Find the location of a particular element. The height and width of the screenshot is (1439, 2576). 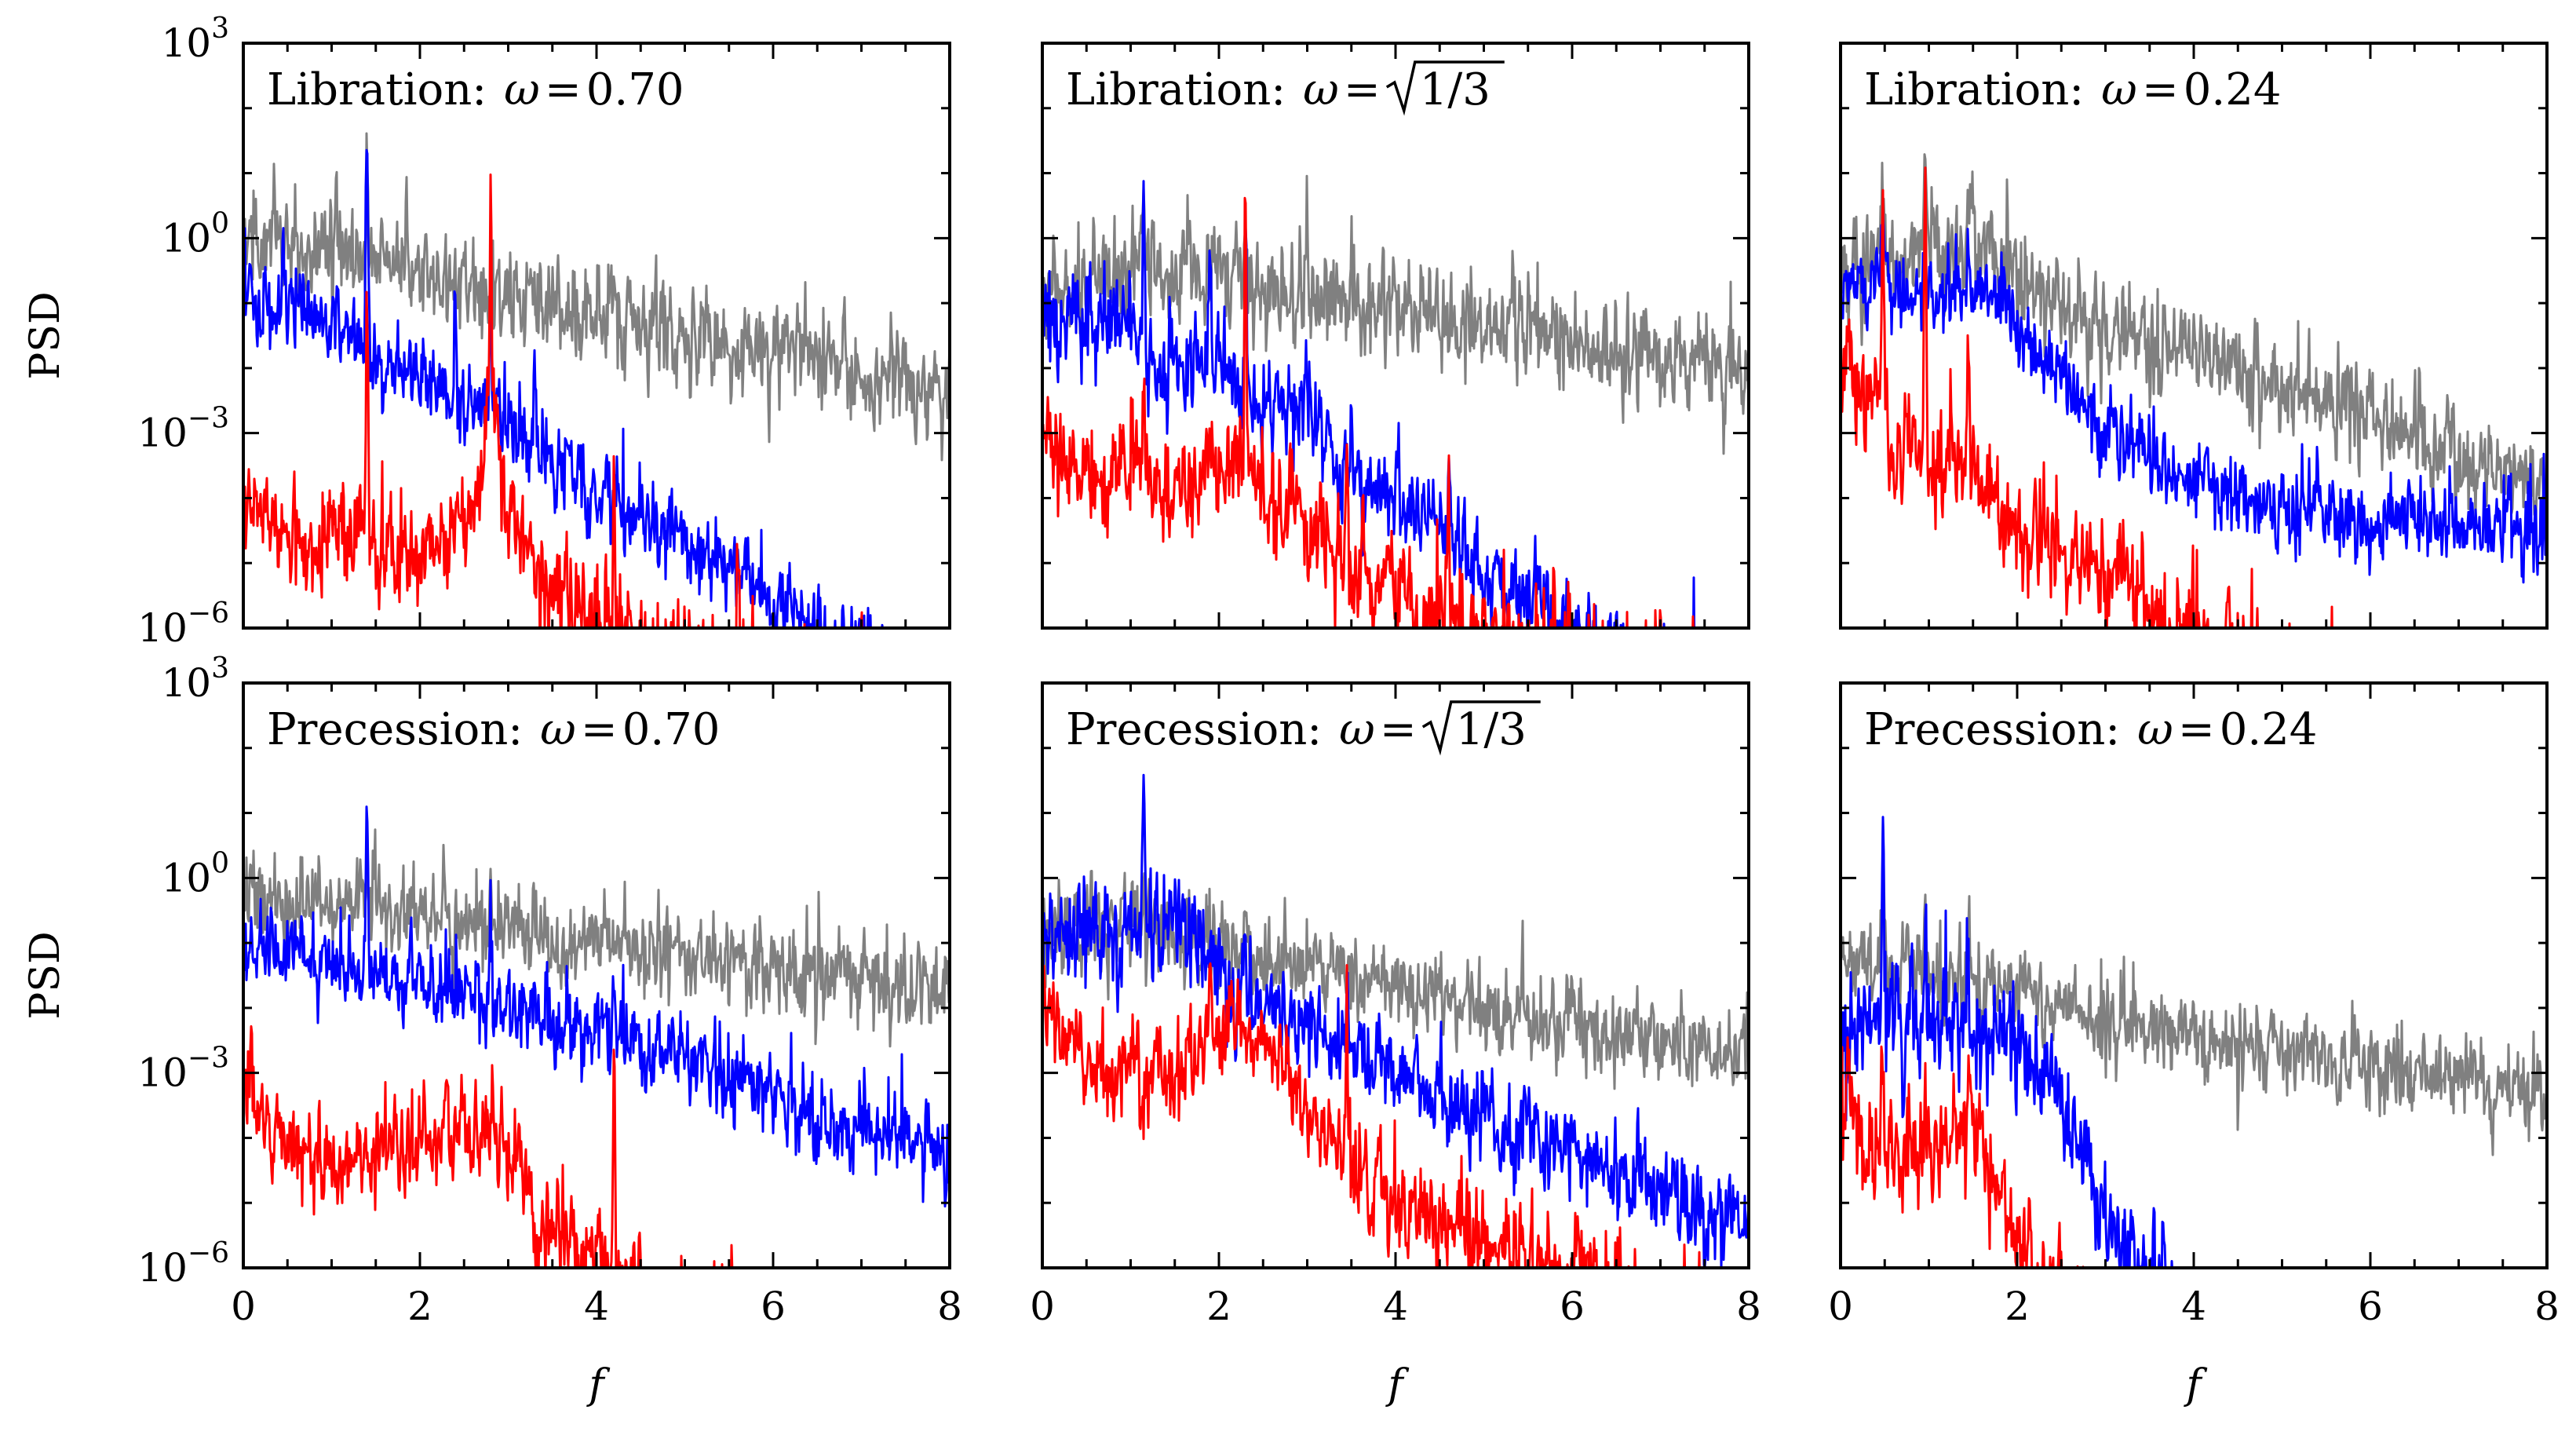

panel-title: Precession: ω = 0.24 is located at coordinates (2090, 729).